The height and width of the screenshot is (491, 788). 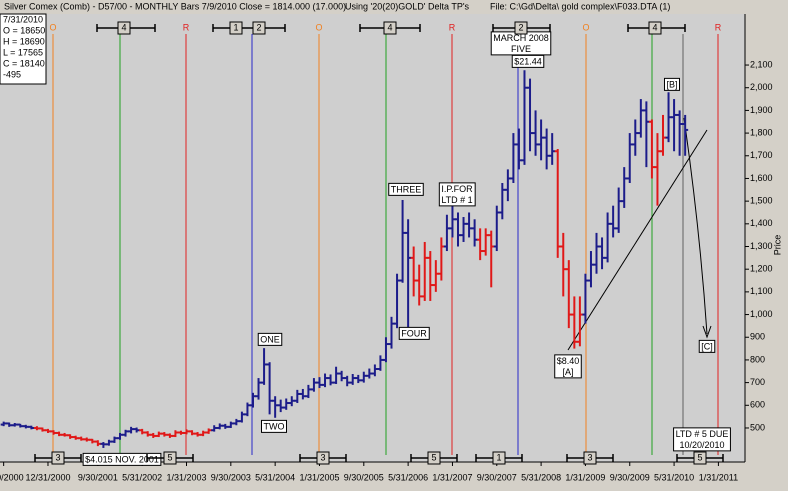 I want to click on x-tick-label: 1/31/2007, so click(x=452, y=477).